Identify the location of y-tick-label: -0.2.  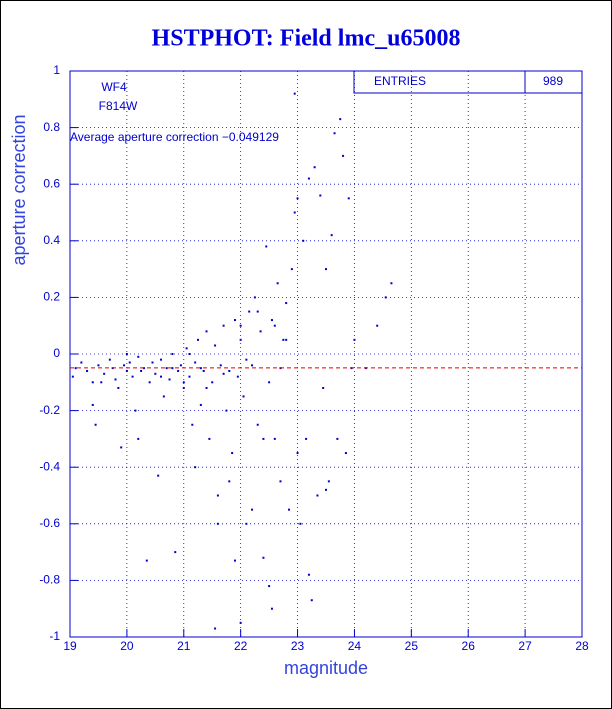
(49, 410).